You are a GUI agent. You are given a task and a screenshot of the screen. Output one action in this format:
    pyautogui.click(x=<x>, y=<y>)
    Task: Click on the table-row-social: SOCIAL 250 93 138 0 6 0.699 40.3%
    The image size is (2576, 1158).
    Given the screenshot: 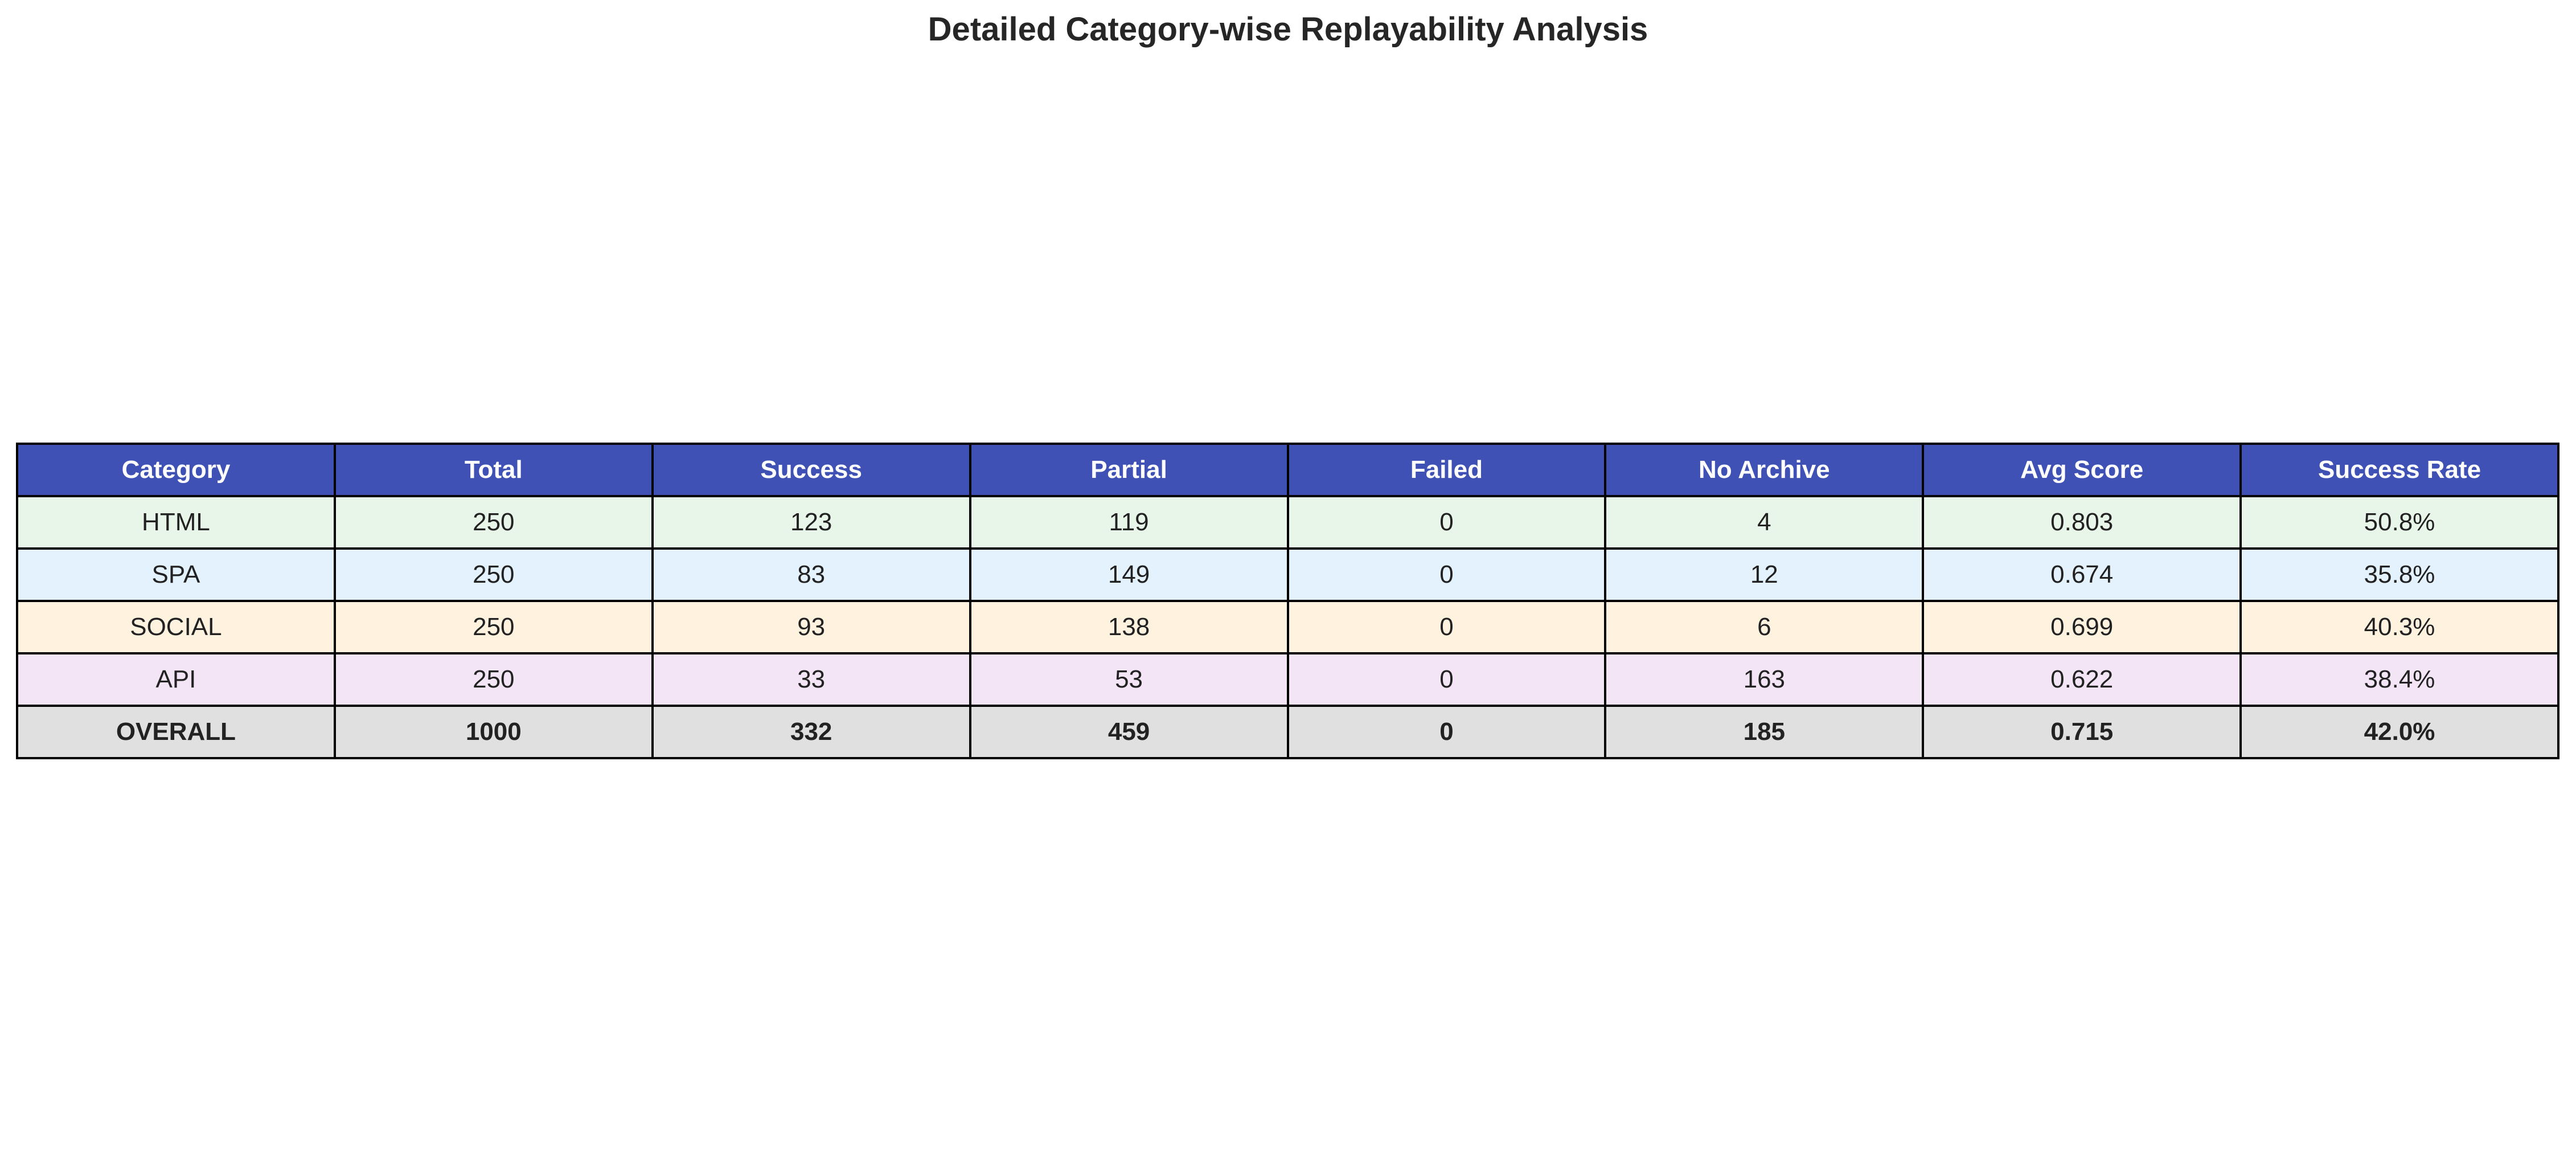 What is the action you would take?
    pyautogui.click(x=1287, y=627)
    